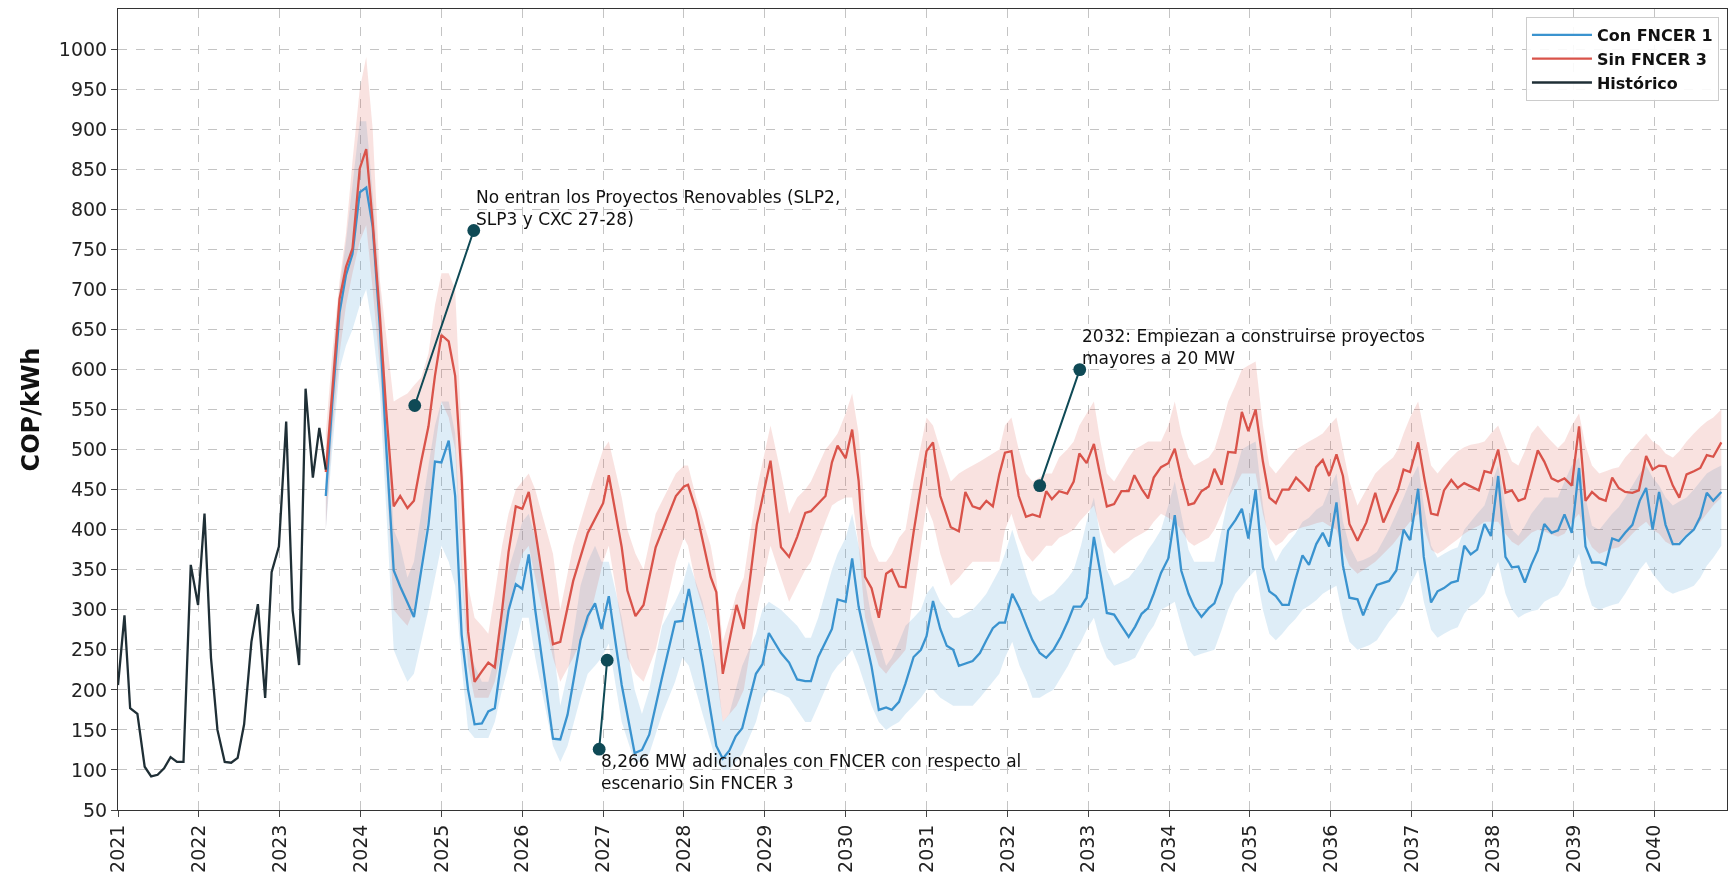 This screenshot has width=1729, height=883. Describe the element at coordinates (1654, 36) in the screenshot. I see `legend-label: Con FNCER 1` at that location.